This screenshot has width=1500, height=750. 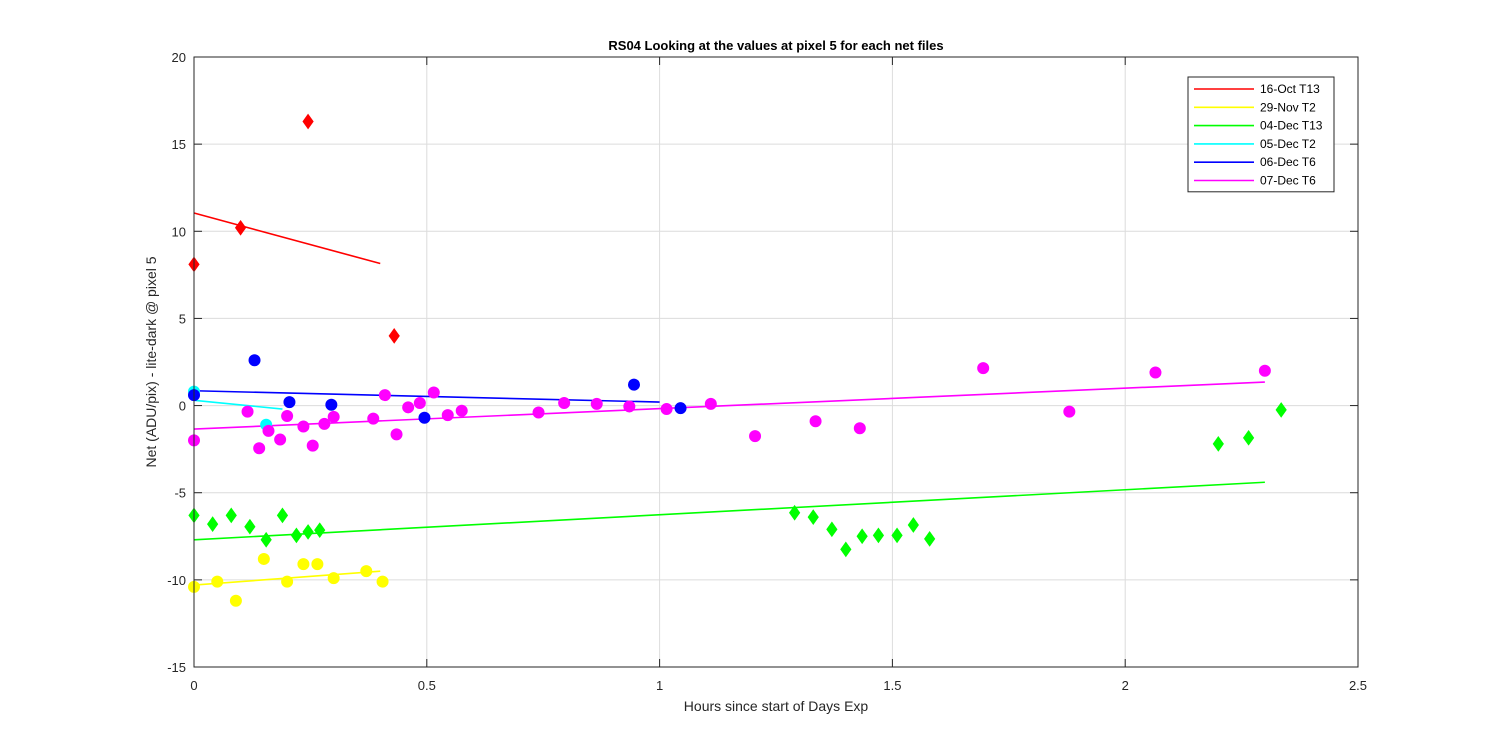 I want to click on x-tick-label: 1.5, so click(x=892, y=685).